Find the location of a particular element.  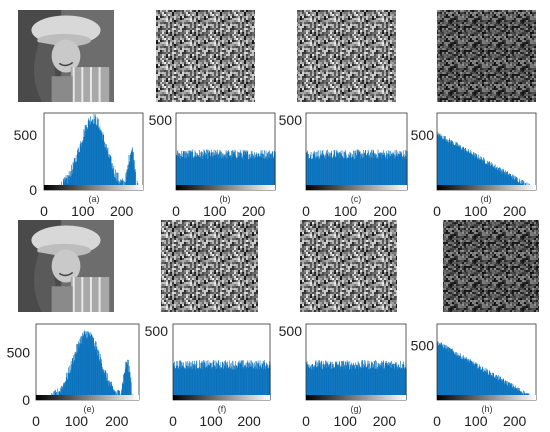

x-tick-label: 100 is located at coordinates (346, 421).